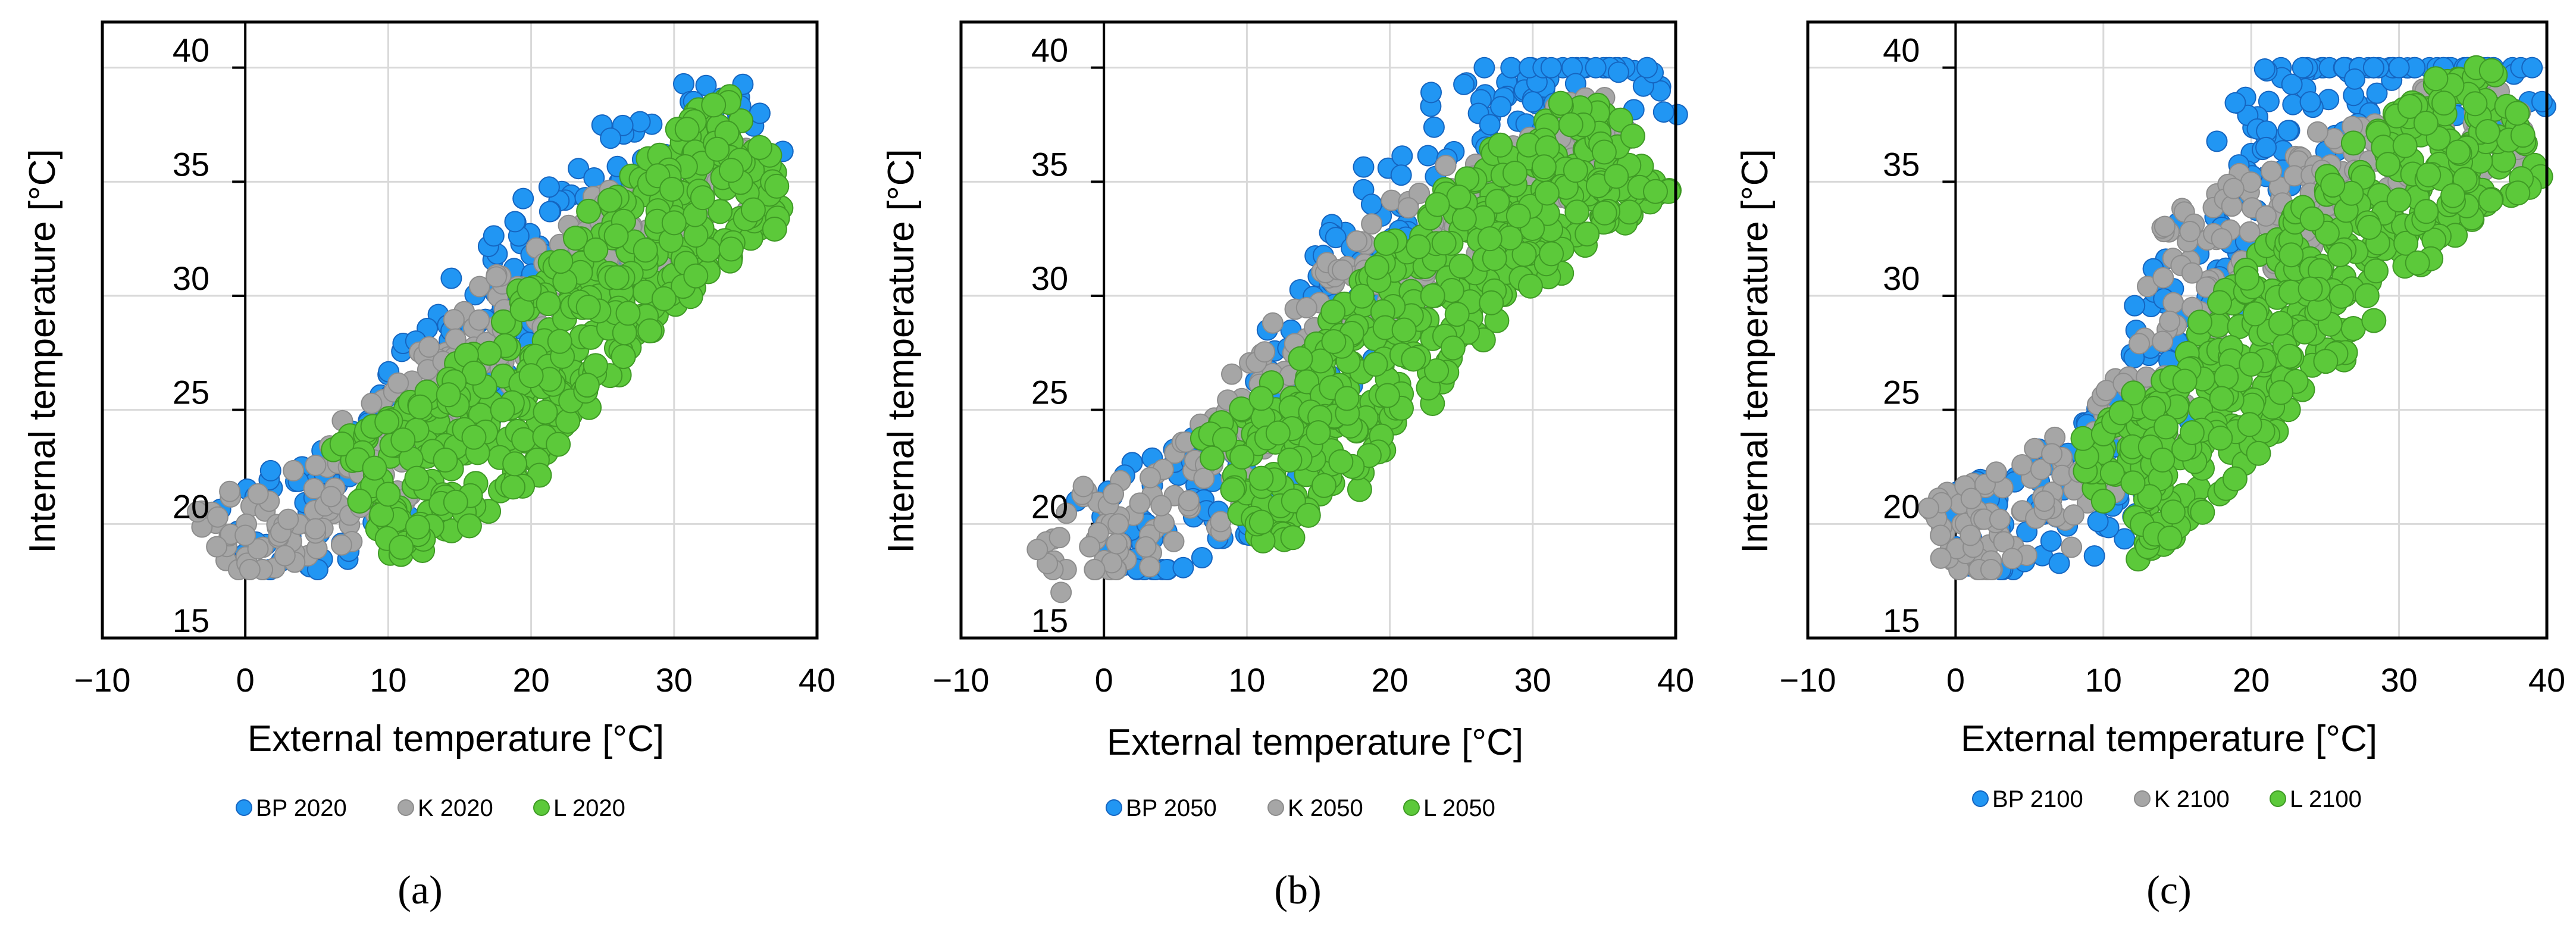 This screenshot has width=2576, height=935. Describe the element at coordinates (1675, 680) in the screenshot. I see `x-tick-label-b: 40` at that location.